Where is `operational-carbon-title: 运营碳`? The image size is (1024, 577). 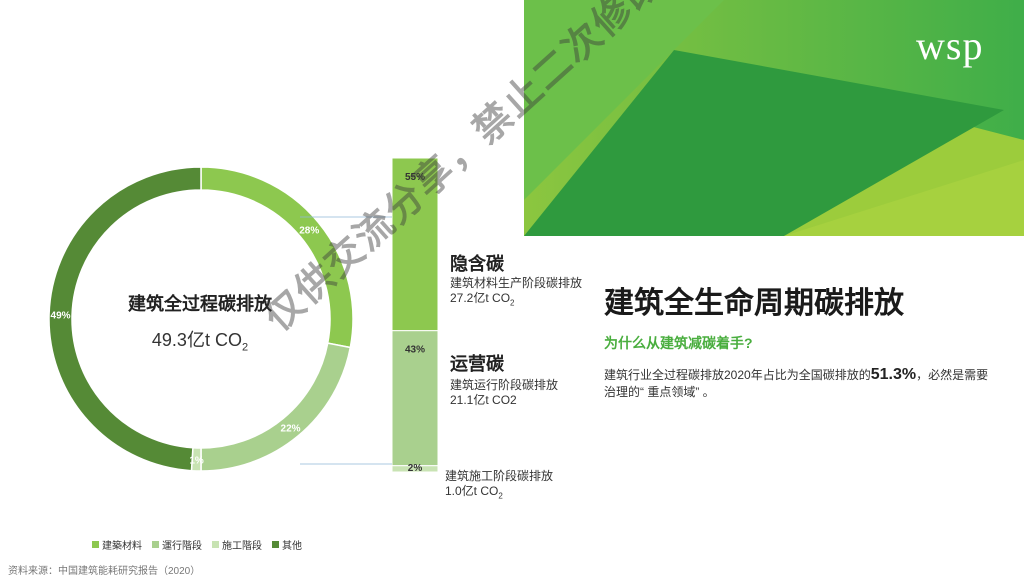 operational-carbon-title: 运营碳 is located at coordinates (477, 364).